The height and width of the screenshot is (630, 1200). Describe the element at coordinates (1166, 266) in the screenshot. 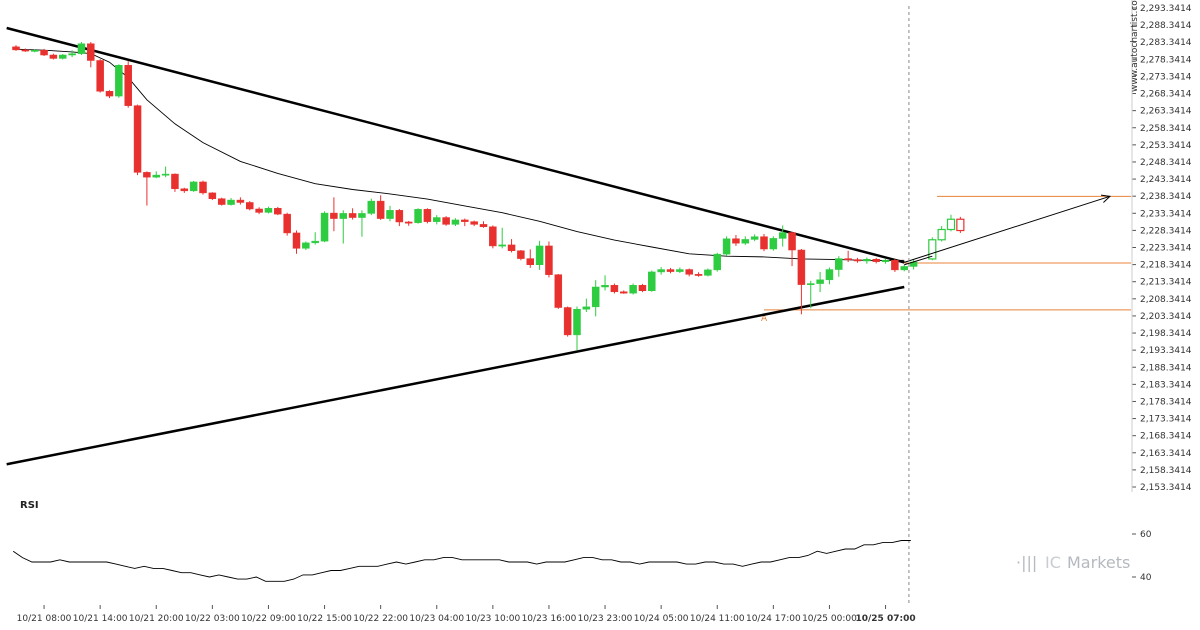

I see `y-tick-label: 2,218.3414` at that location.